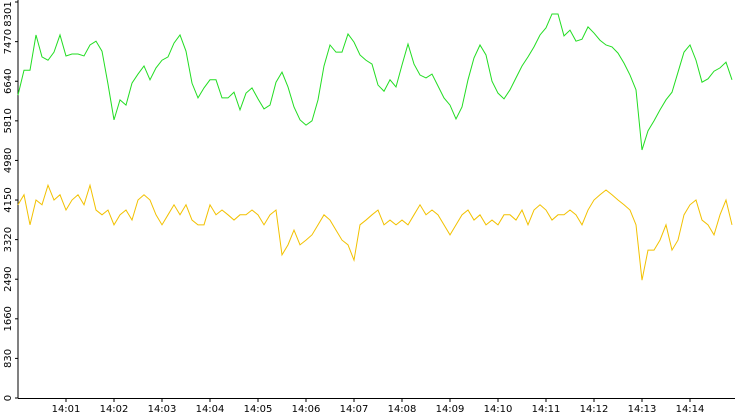 This screenshot has width=735, height=415. What do you see at coordinates (642, 409) in the screenshot?
I see `x-tick-label: 14:13` at bounding box center [642, 409].